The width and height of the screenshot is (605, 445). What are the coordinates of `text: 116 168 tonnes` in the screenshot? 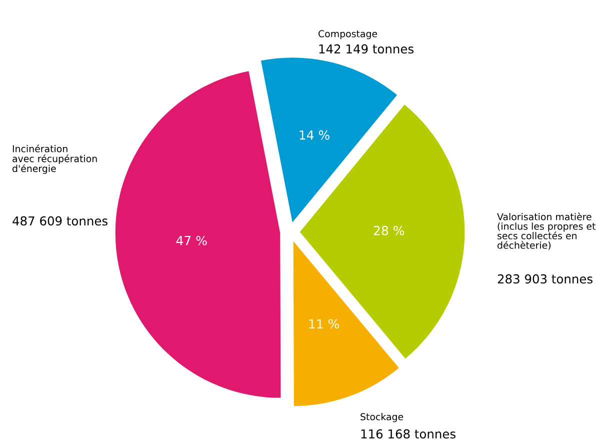 It's located at (408, 434).